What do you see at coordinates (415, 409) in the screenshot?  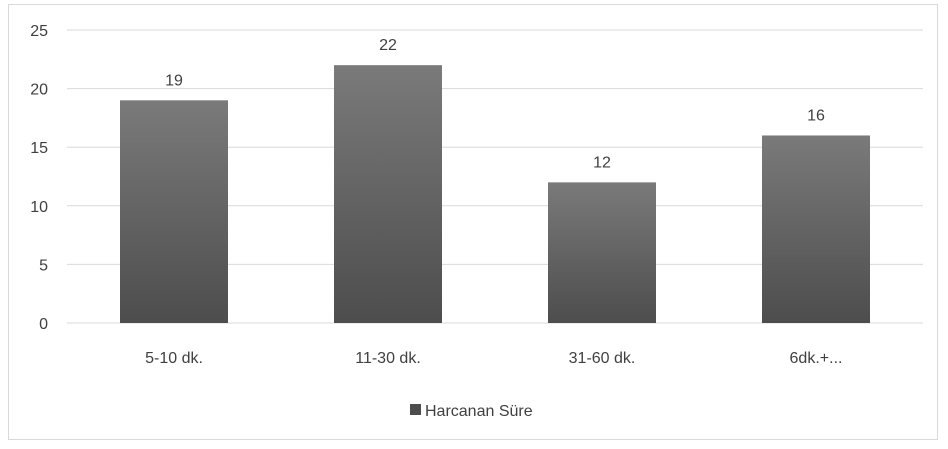 I see `legend-swatch` at bounding box center [415, 409].